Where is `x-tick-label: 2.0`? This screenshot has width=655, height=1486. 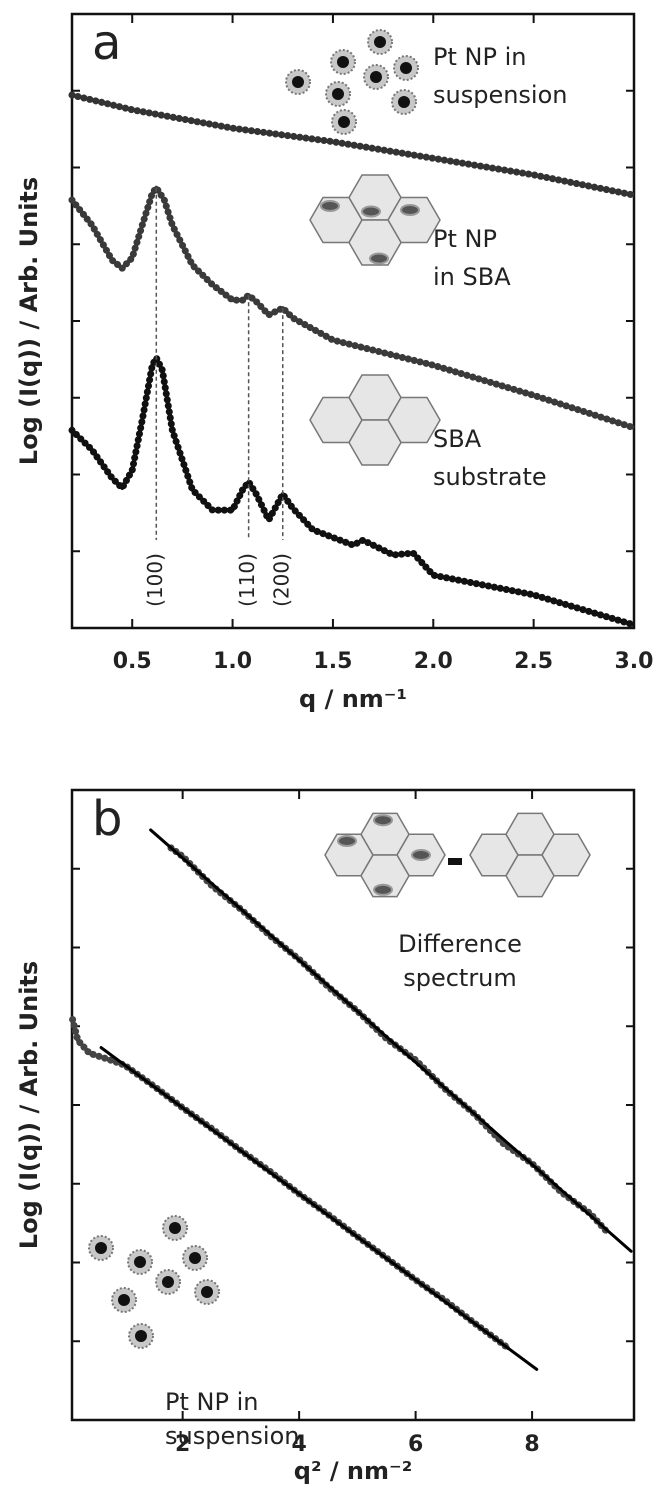
x-tick-label: 2.0 is located at coordinates (433, 661).